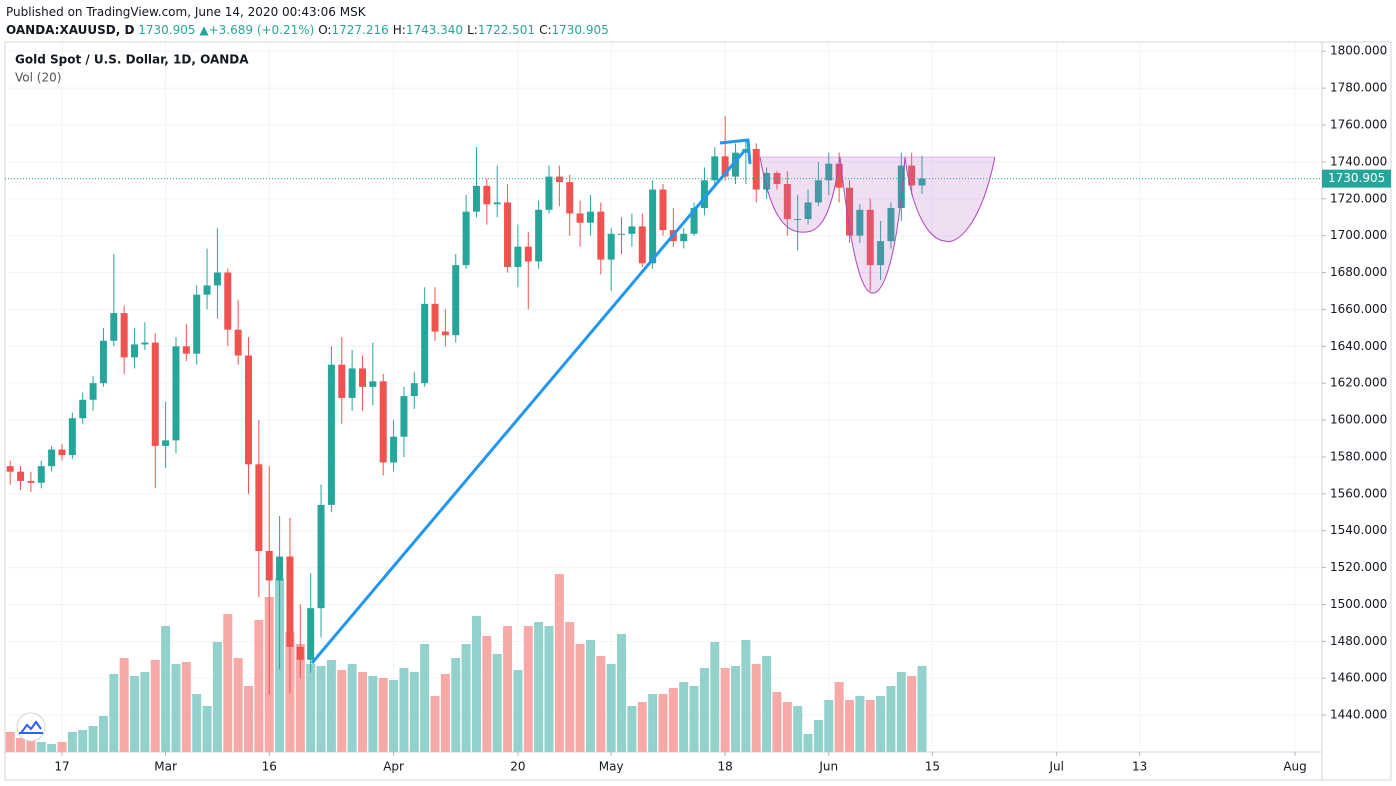 The image size is (1396, 786). Describe the element at coordinates (725, 767) in the screenshot. I see `x-tick-label: 18` at that location.